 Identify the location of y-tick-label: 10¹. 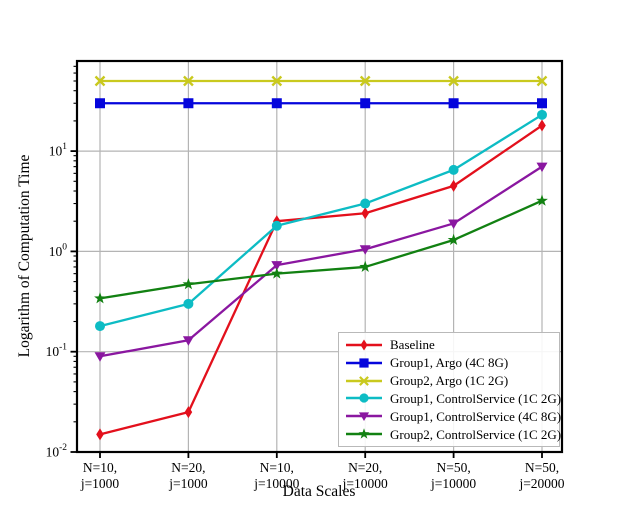
(58, 150).